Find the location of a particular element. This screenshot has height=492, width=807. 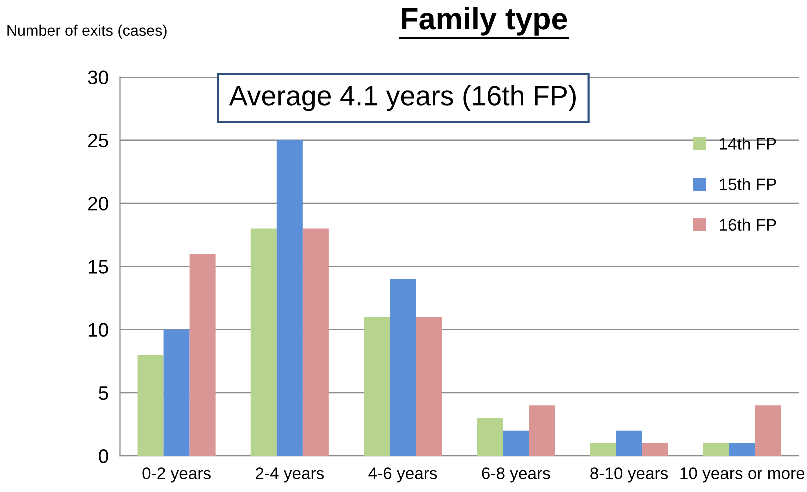

x-tick-label: 0-2 years is located at coordinates (176, 475).